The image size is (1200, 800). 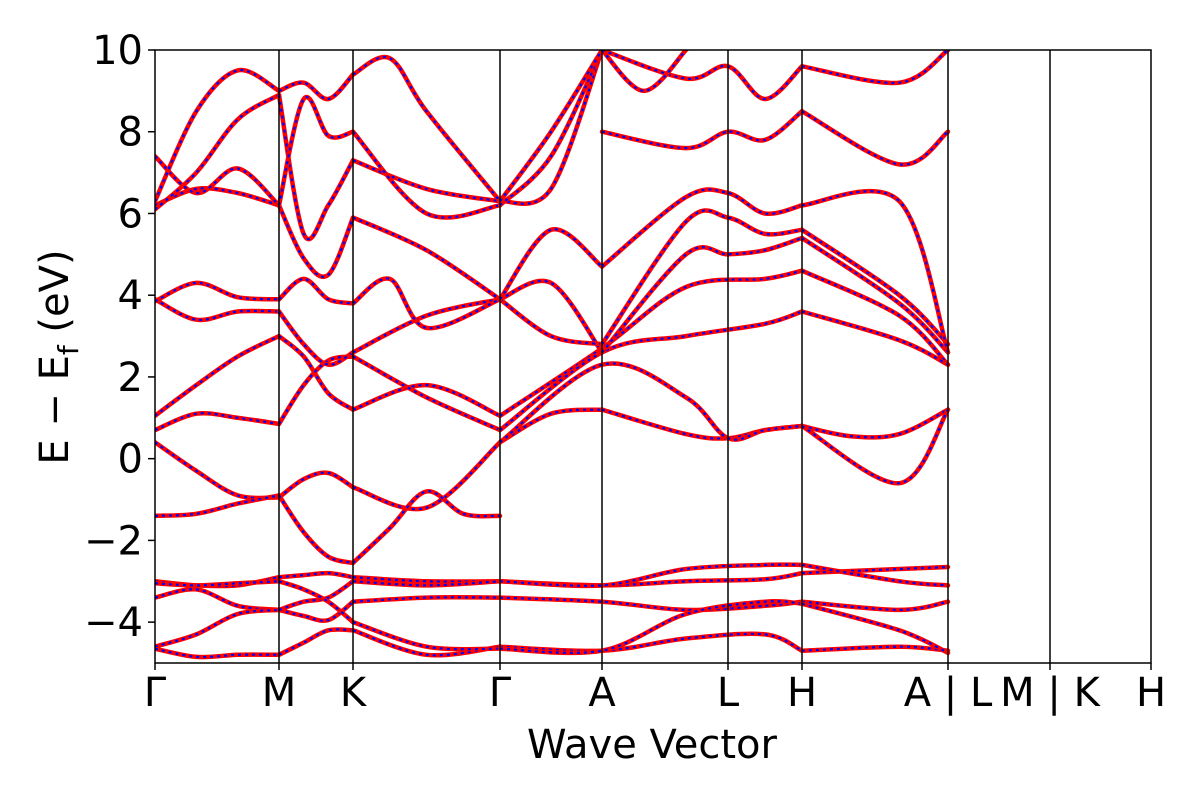 What do you see at coordinates (130, 378) in the screenshot?
I see `y-tick-label: 2` at bounding box center [130, 378].